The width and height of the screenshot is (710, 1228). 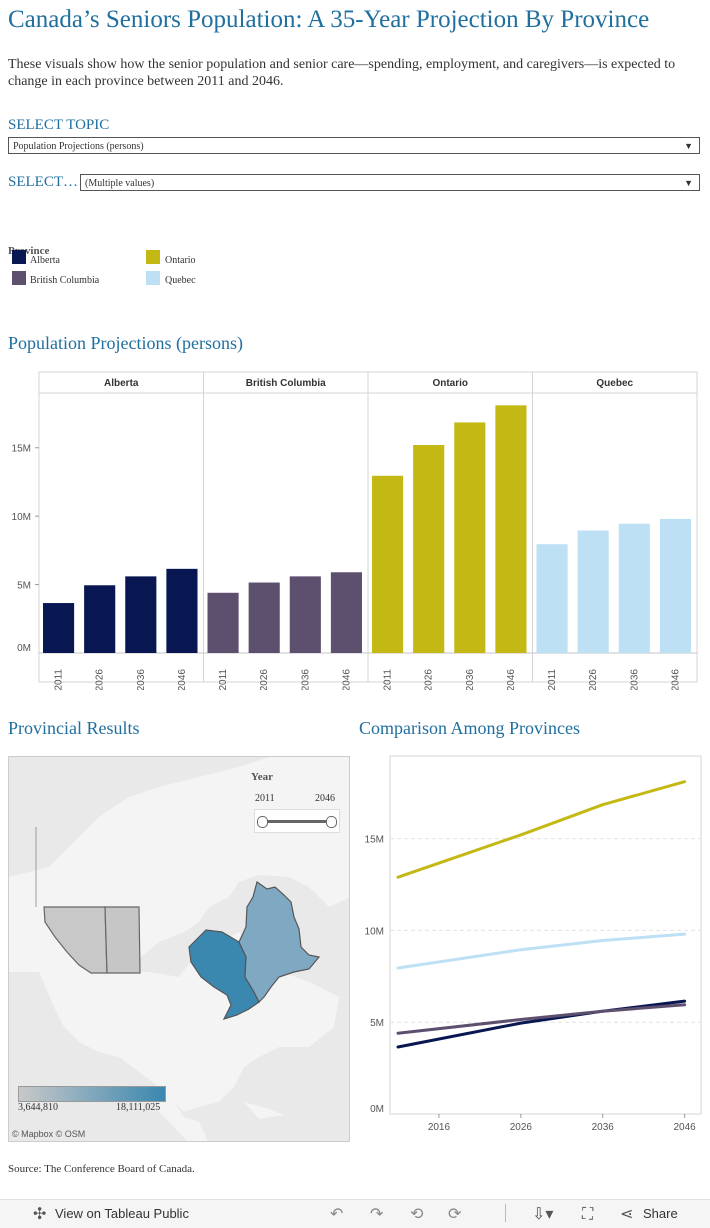 What do you see at coordinates (337, 1213) in the screenshot?
I see `undo-icon: ↶` at bounding box center [337, 1213].